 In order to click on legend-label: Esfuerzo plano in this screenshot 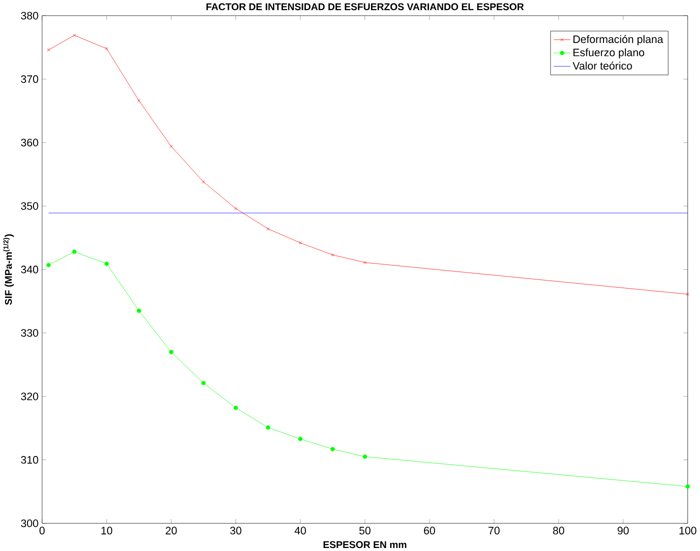, I will do `click(608, 53)`.